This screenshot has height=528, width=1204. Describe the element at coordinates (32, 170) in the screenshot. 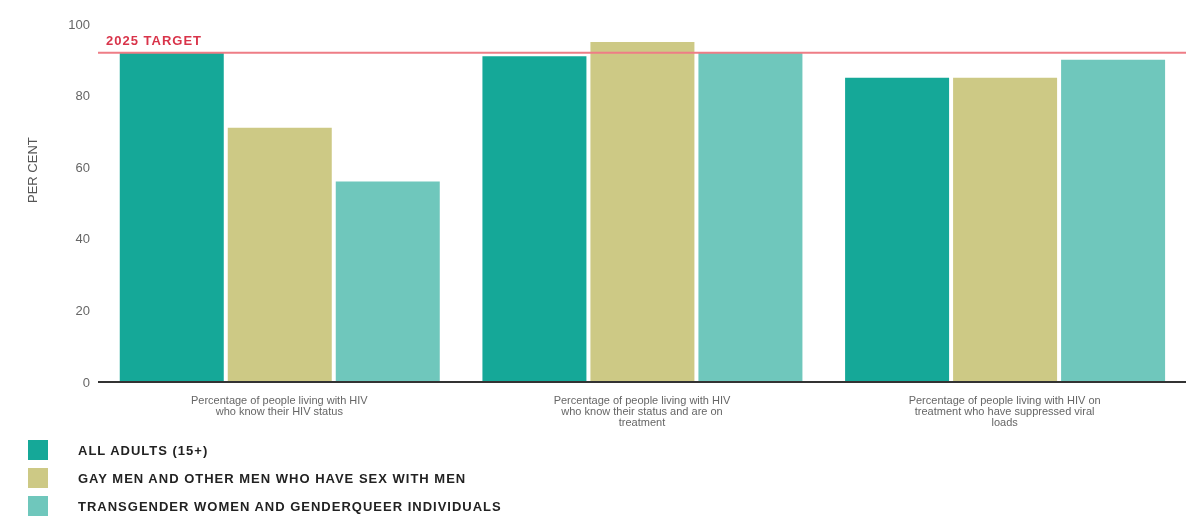

I see `y-axis-title: PER CENT` at that location.